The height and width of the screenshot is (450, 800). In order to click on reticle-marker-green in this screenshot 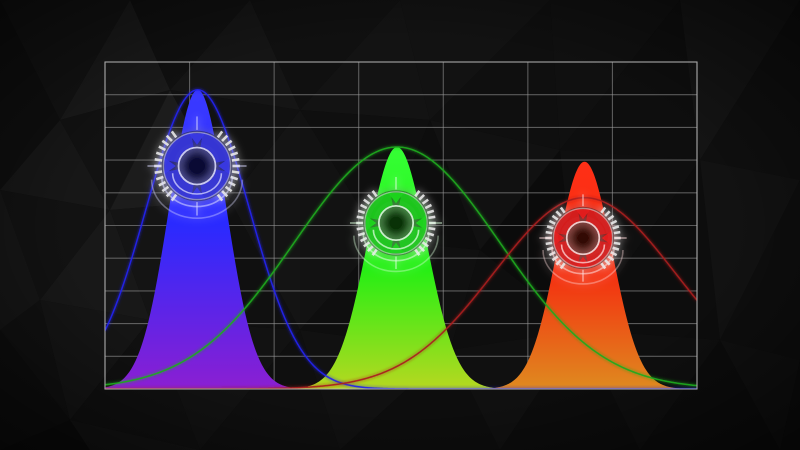, I will do `click(396, 224)`.